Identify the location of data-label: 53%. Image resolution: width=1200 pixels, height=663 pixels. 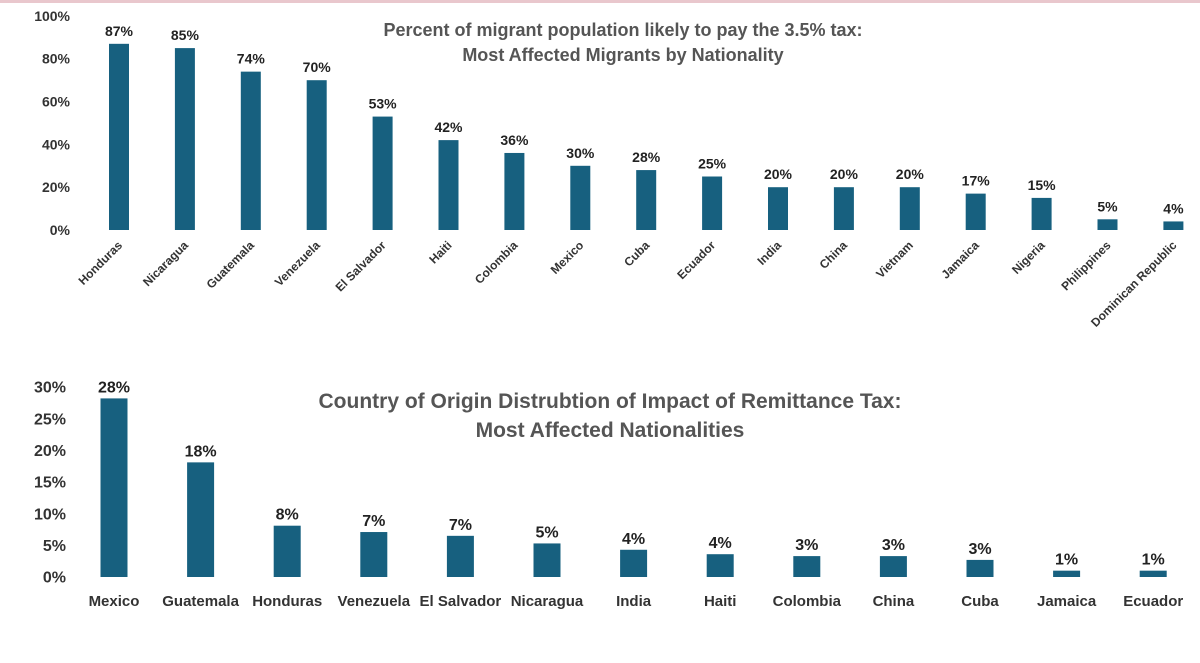
(383, 104).